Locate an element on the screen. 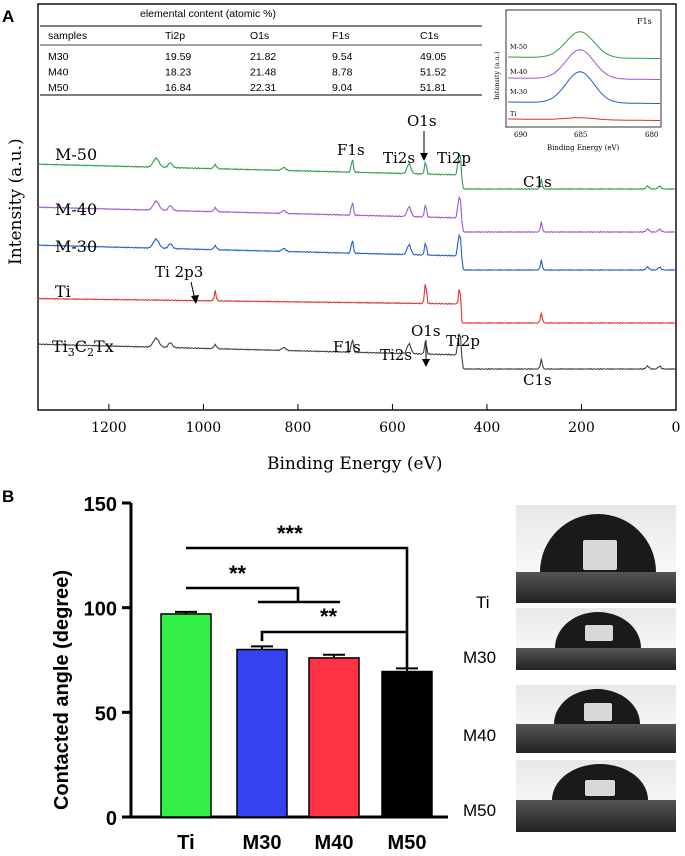 This screenshot has height=856, width=685. table-header-cell: O1s is located at coordinates (259, 36).